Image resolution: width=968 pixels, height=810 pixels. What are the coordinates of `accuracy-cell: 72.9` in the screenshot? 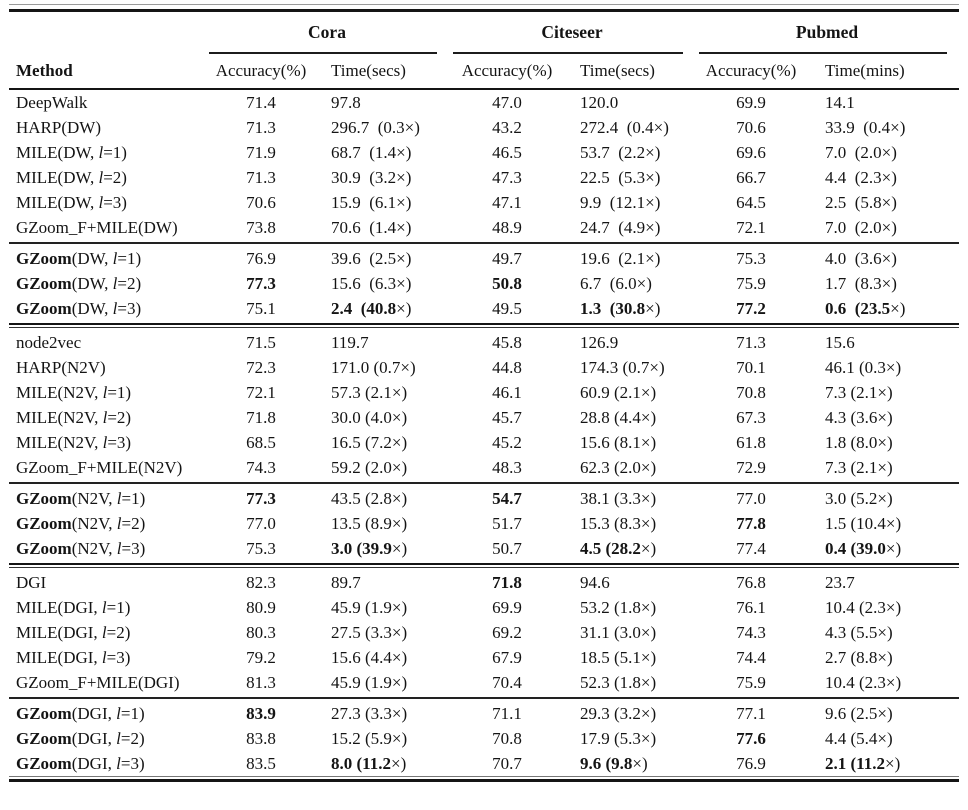 It's located at (751, 467).